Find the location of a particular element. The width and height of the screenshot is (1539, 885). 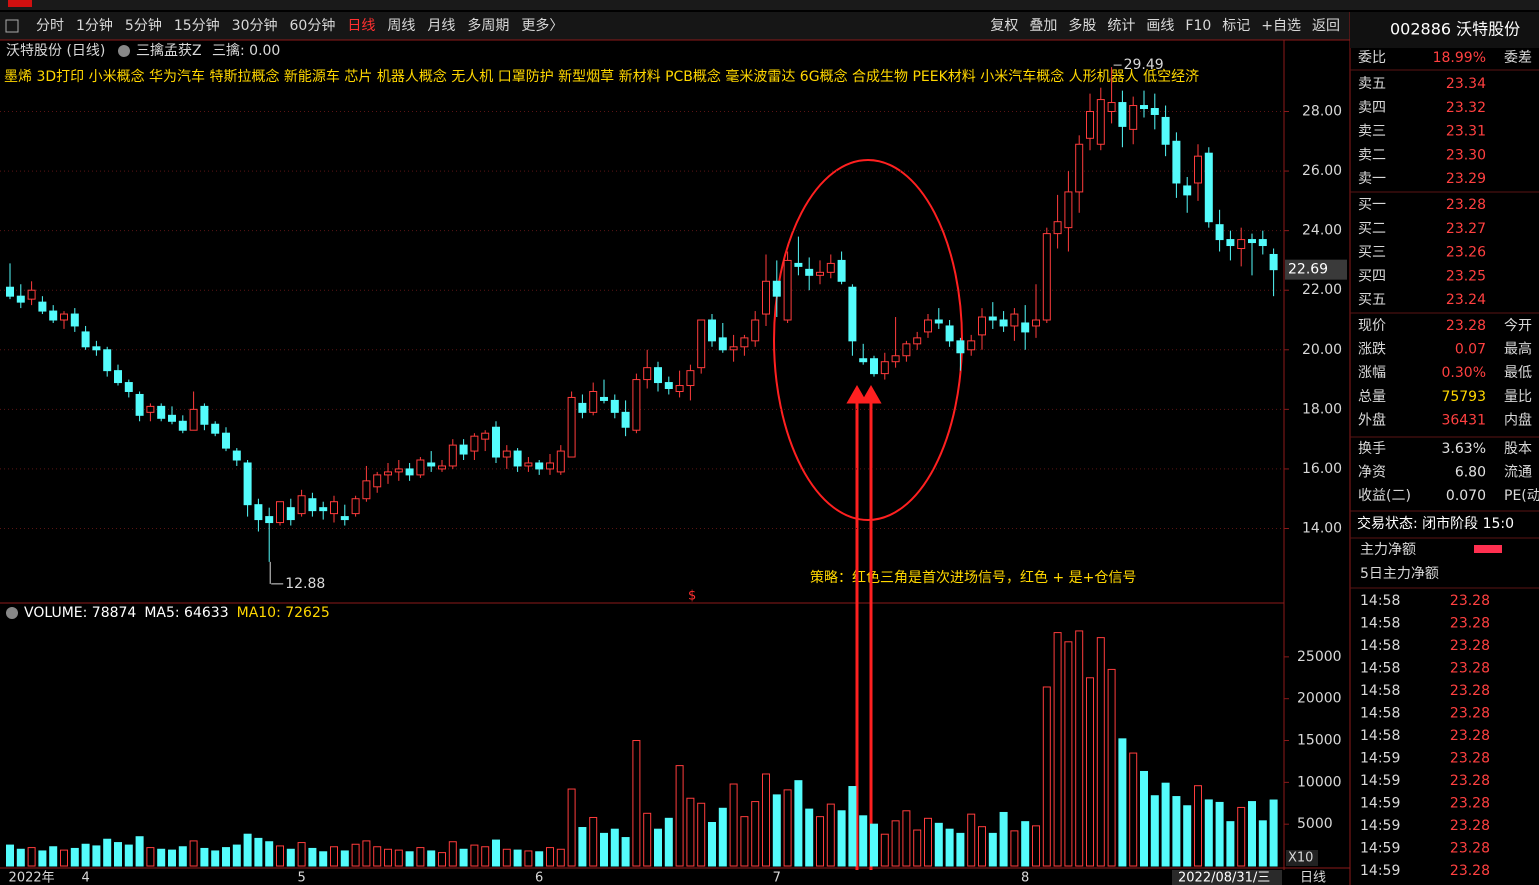

period-tab: 月线 is located at coordinates (441, 26).